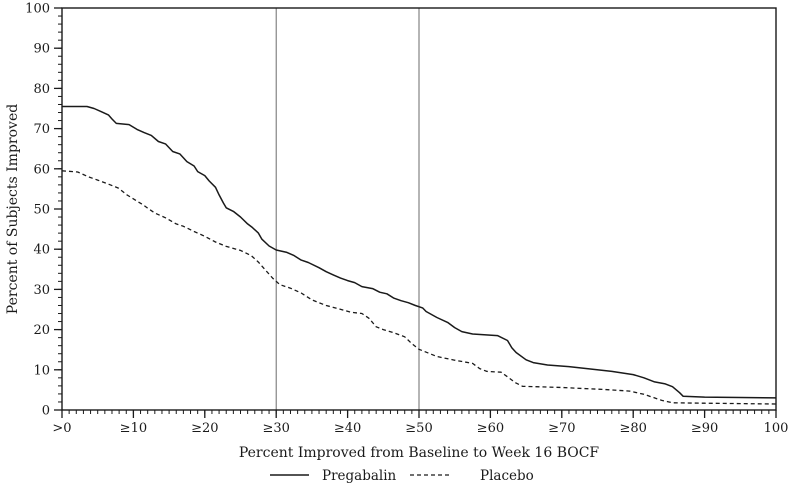 The height and width of the screenshot is (488, 795). What do you see at coordinates (41, 169) in the screenshot?
I see `y-tick-label: 60` at bounding box center [41, 169].